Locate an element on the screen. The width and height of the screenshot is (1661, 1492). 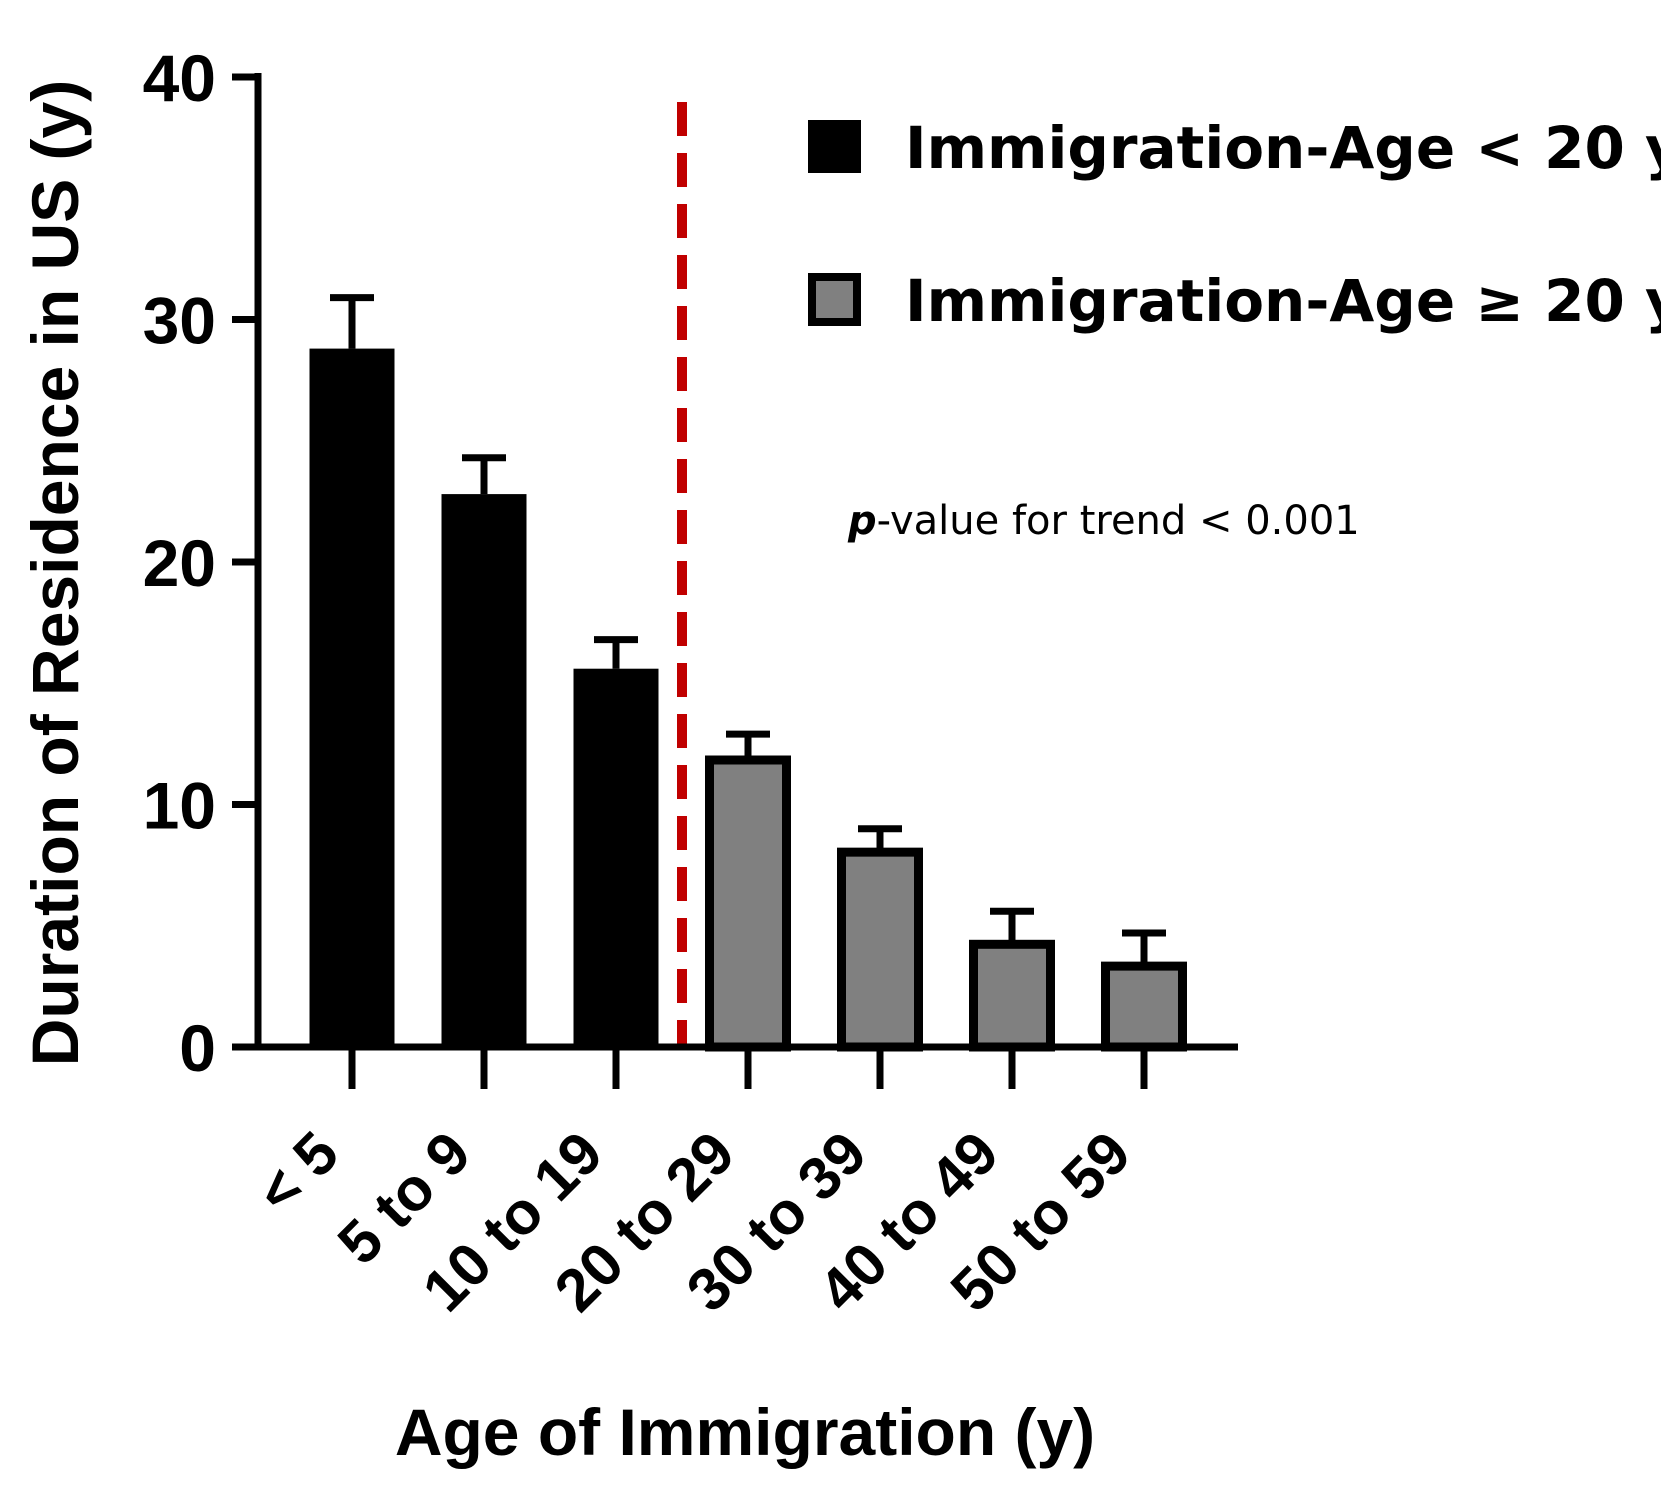
x-axis-title: Age of Immigration (y) is located at coordinates (745, 1432).